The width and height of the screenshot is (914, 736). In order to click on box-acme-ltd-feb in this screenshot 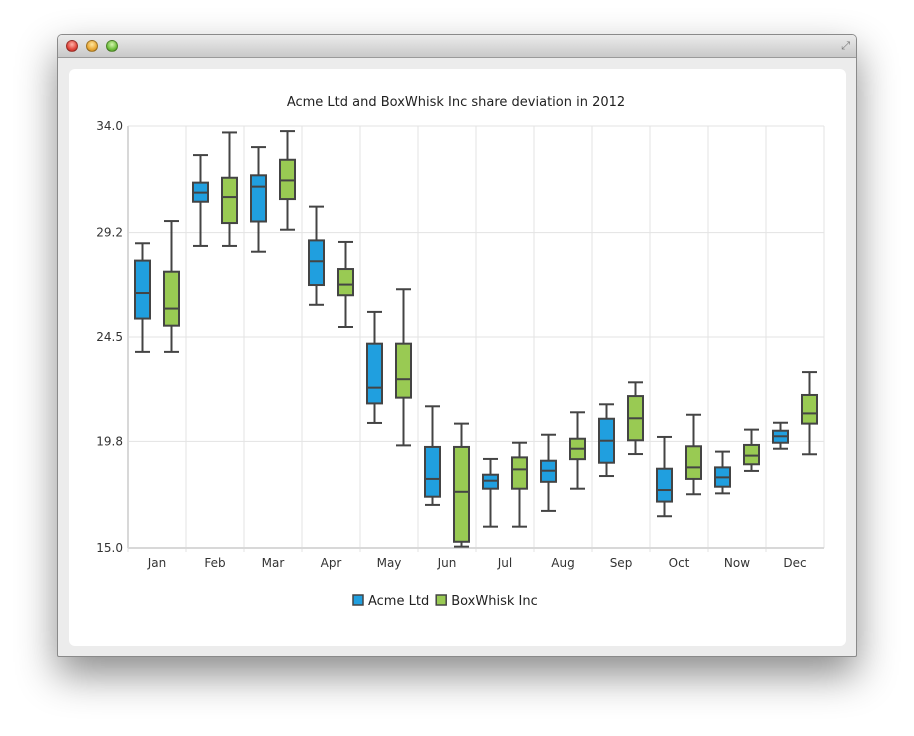, I will do `click(200, 200)`.